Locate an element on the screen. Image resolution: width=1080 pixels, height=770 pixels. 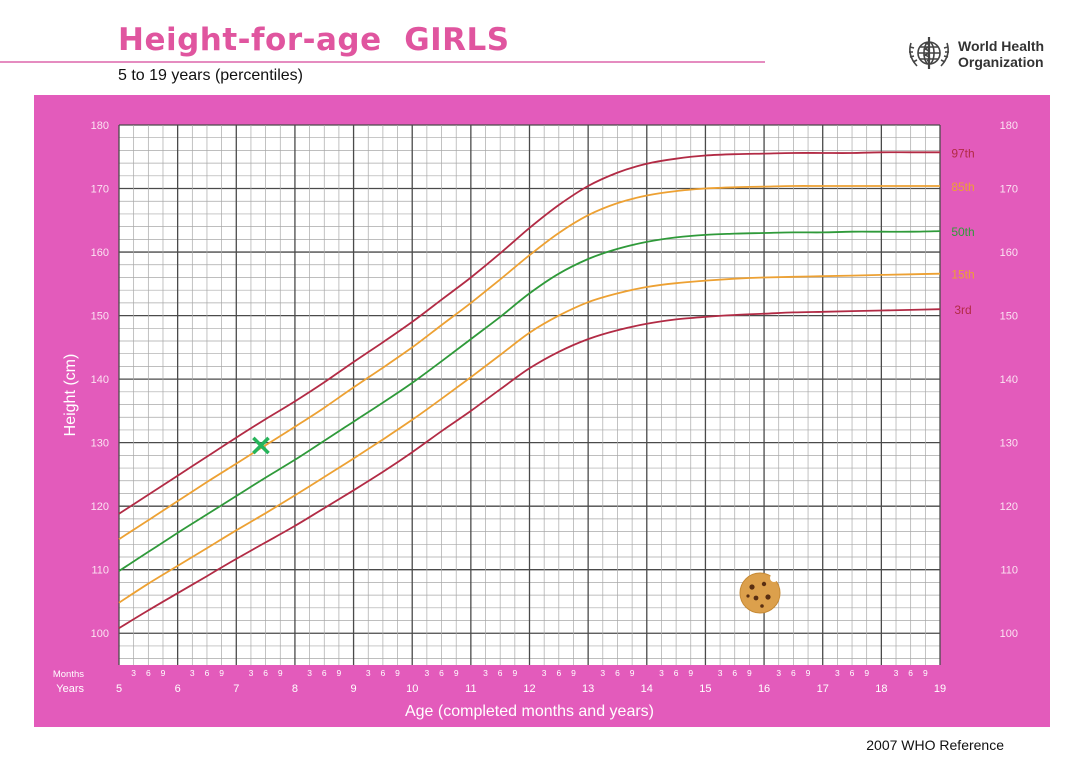
reference-note: 2007 WHO Reference is located at coordinates (935, 745).